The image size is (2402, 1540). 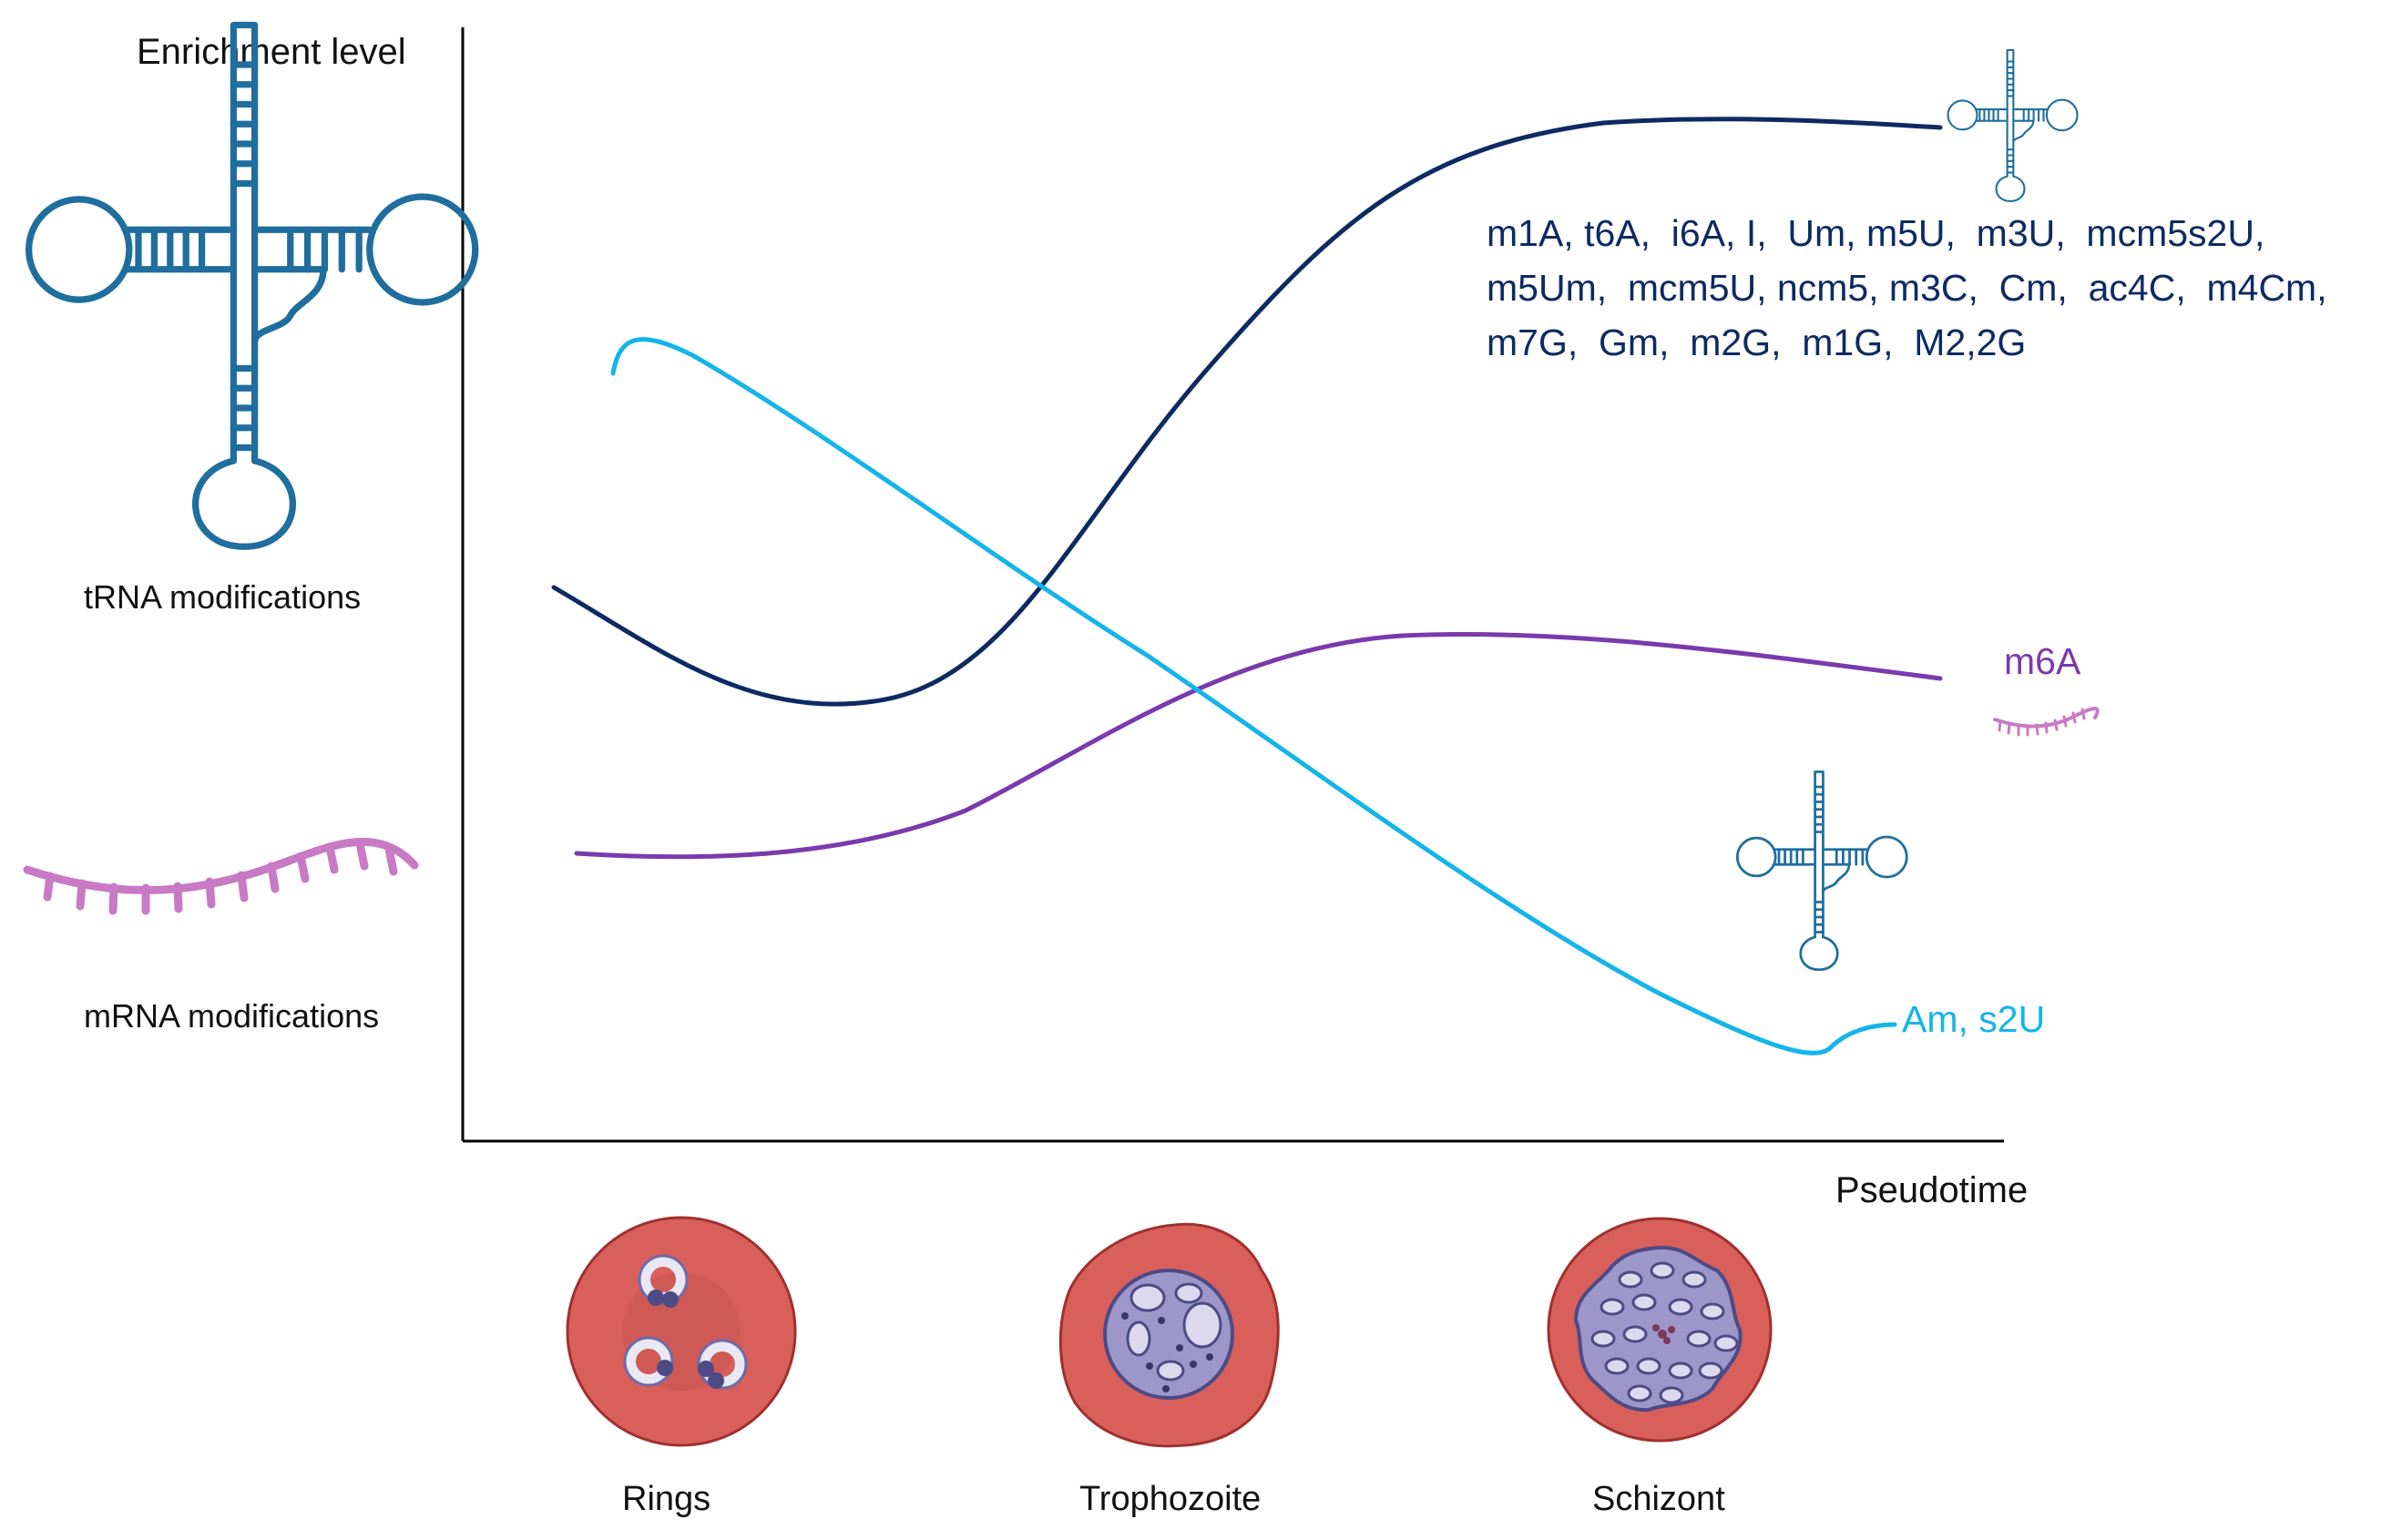 I want to click on stage-label-trophozoite: Trophozoite, so click(x=1170, y=1499).